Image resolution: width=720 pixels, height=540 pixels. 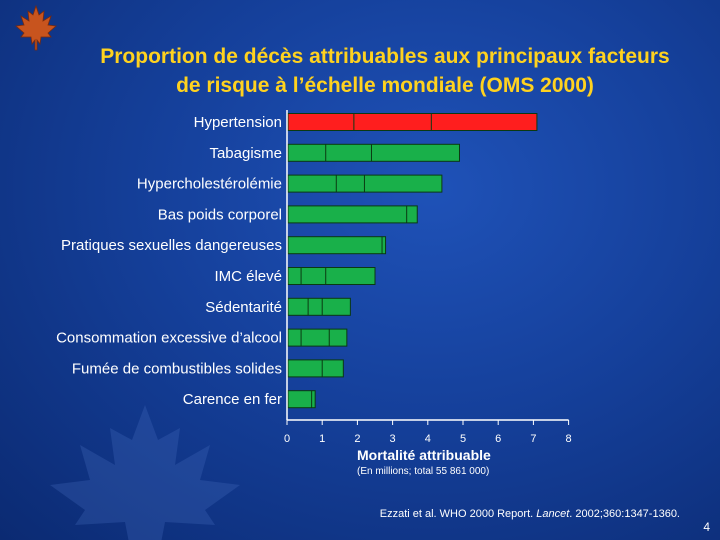 I want to click on x-axis-label: Mortalité attribuable, so click(x=424, y=455).